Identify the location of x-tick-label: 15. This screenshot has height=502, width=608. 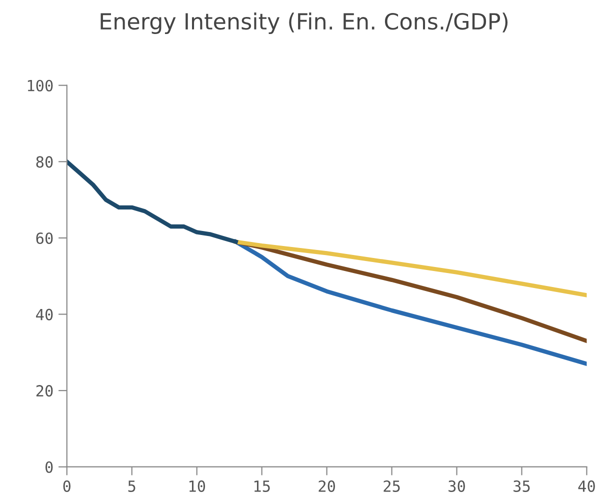
(262, 486).